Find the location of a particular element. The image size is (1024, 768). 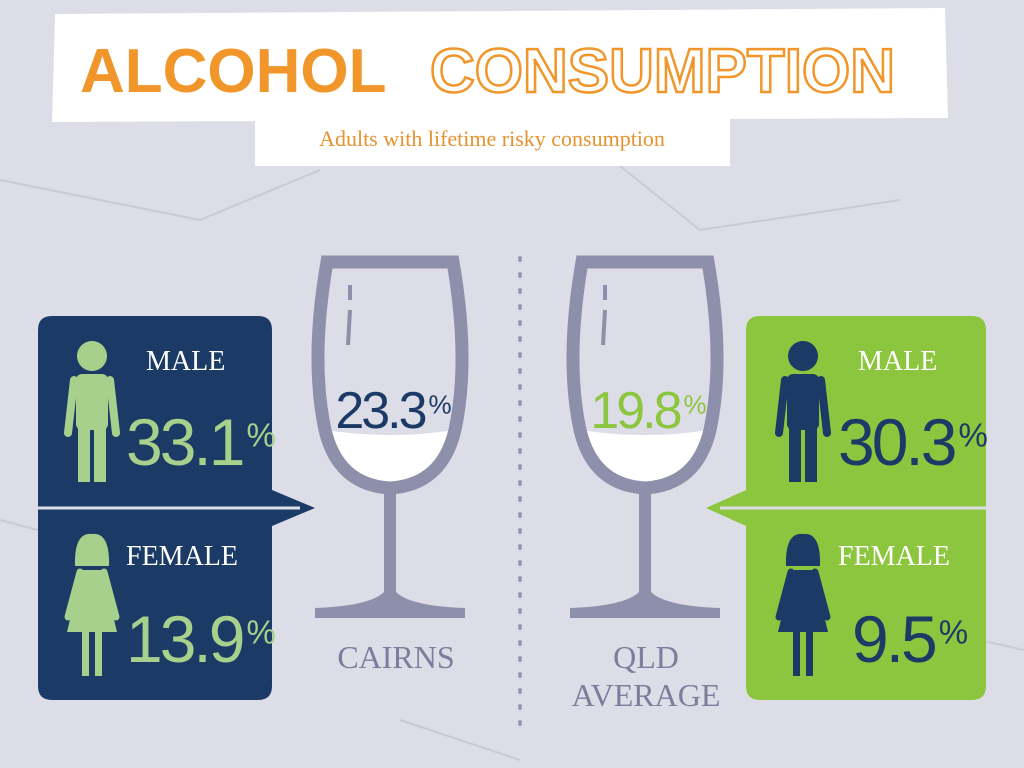

subtitle: Adults with lifetime risky consumption is located at coordinates (492, 138).